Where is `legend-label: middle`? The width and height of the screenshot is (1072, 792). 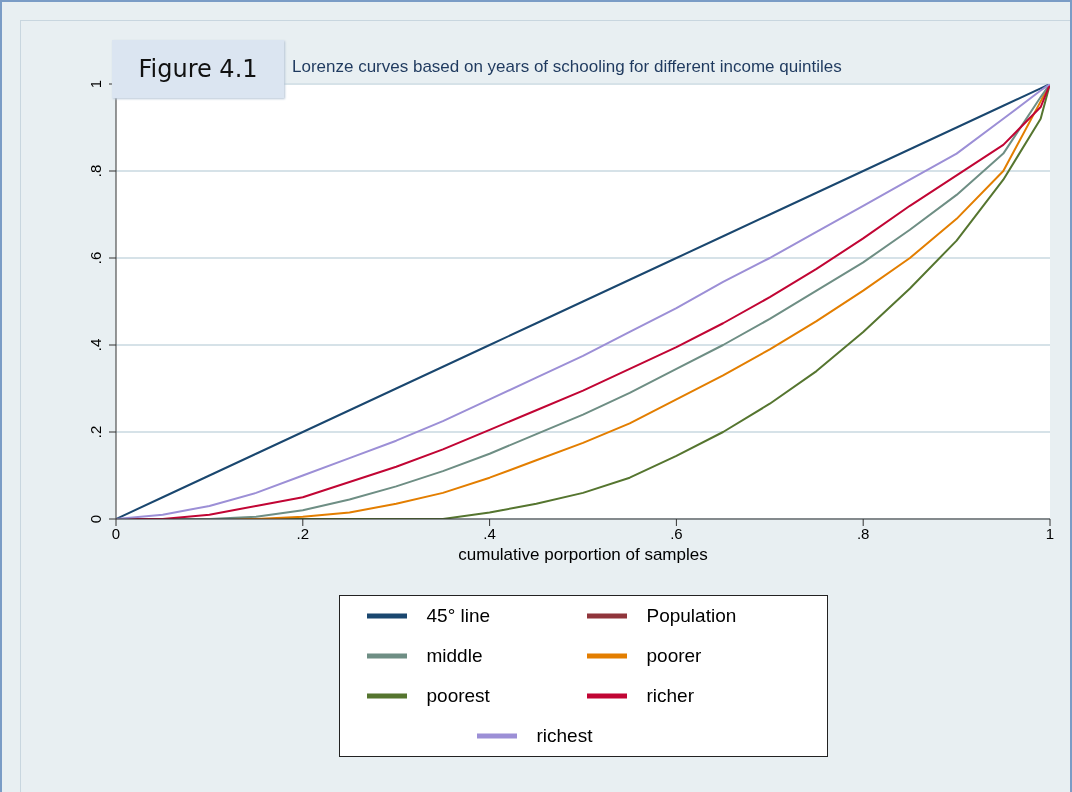 legend-label: middle is located at coordinates (455, 656).